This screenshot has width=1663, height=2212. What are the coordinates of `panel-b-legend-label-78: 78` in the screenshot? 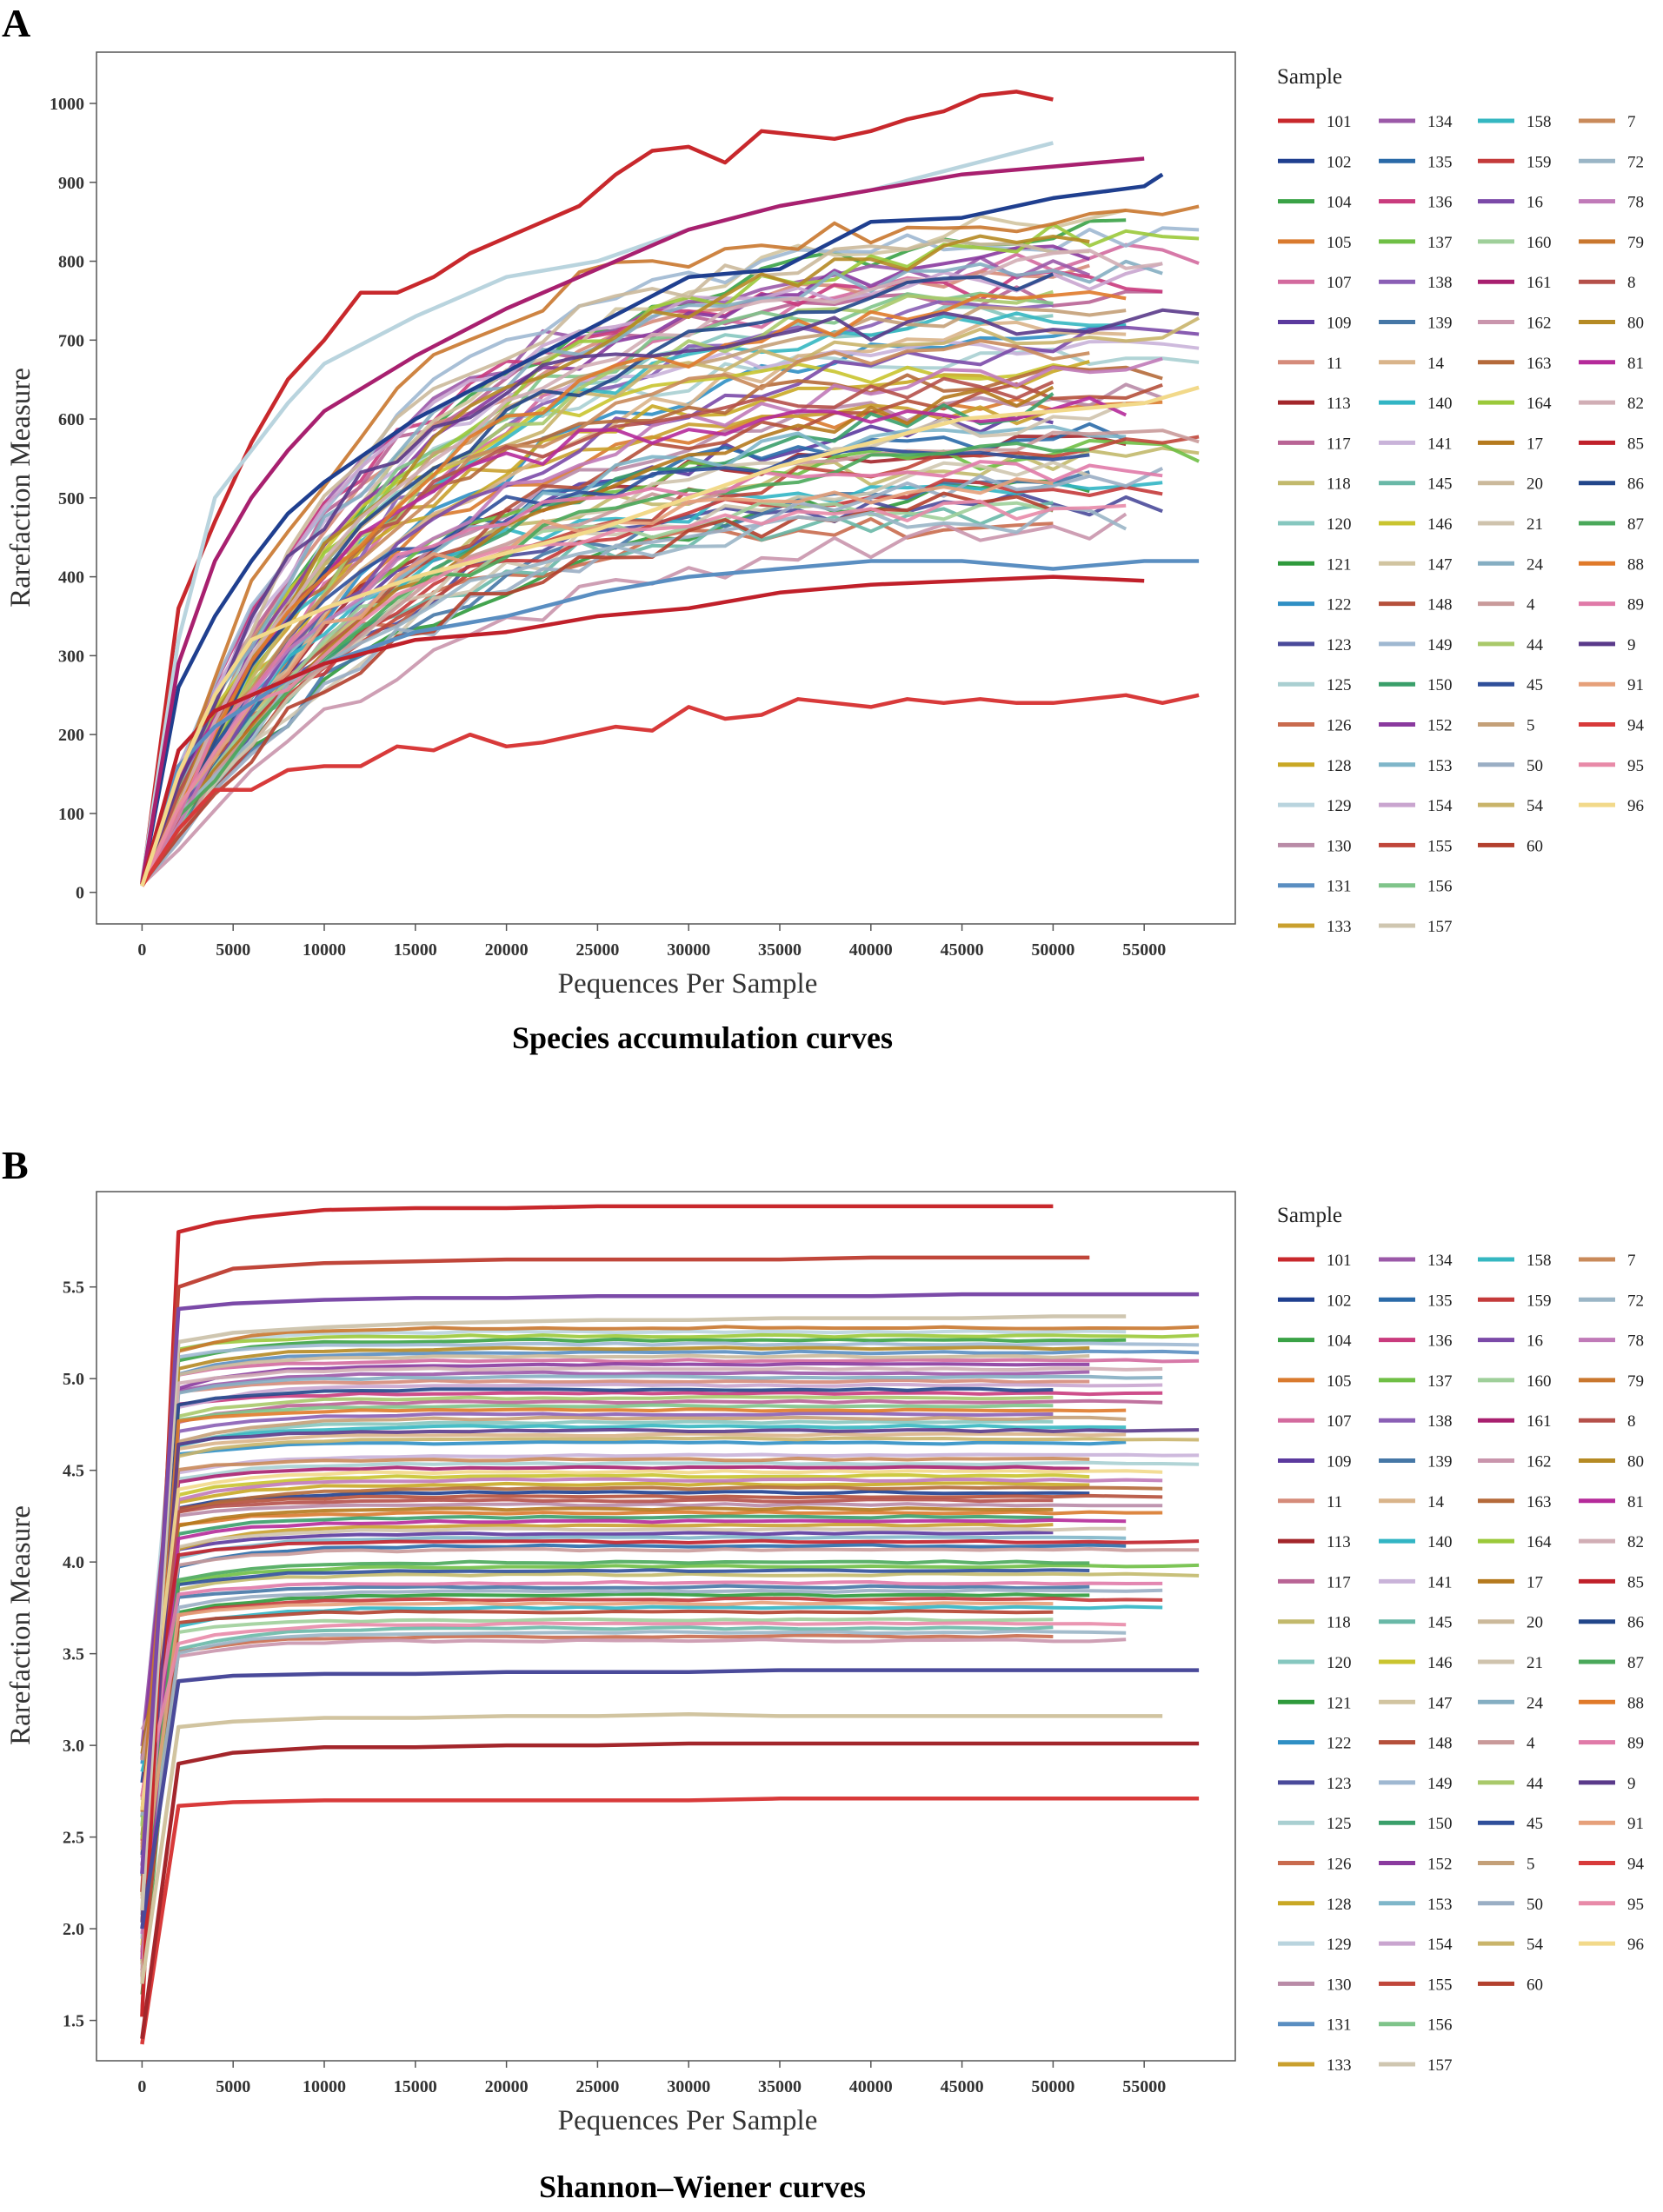 It's located at (1635, 1341).